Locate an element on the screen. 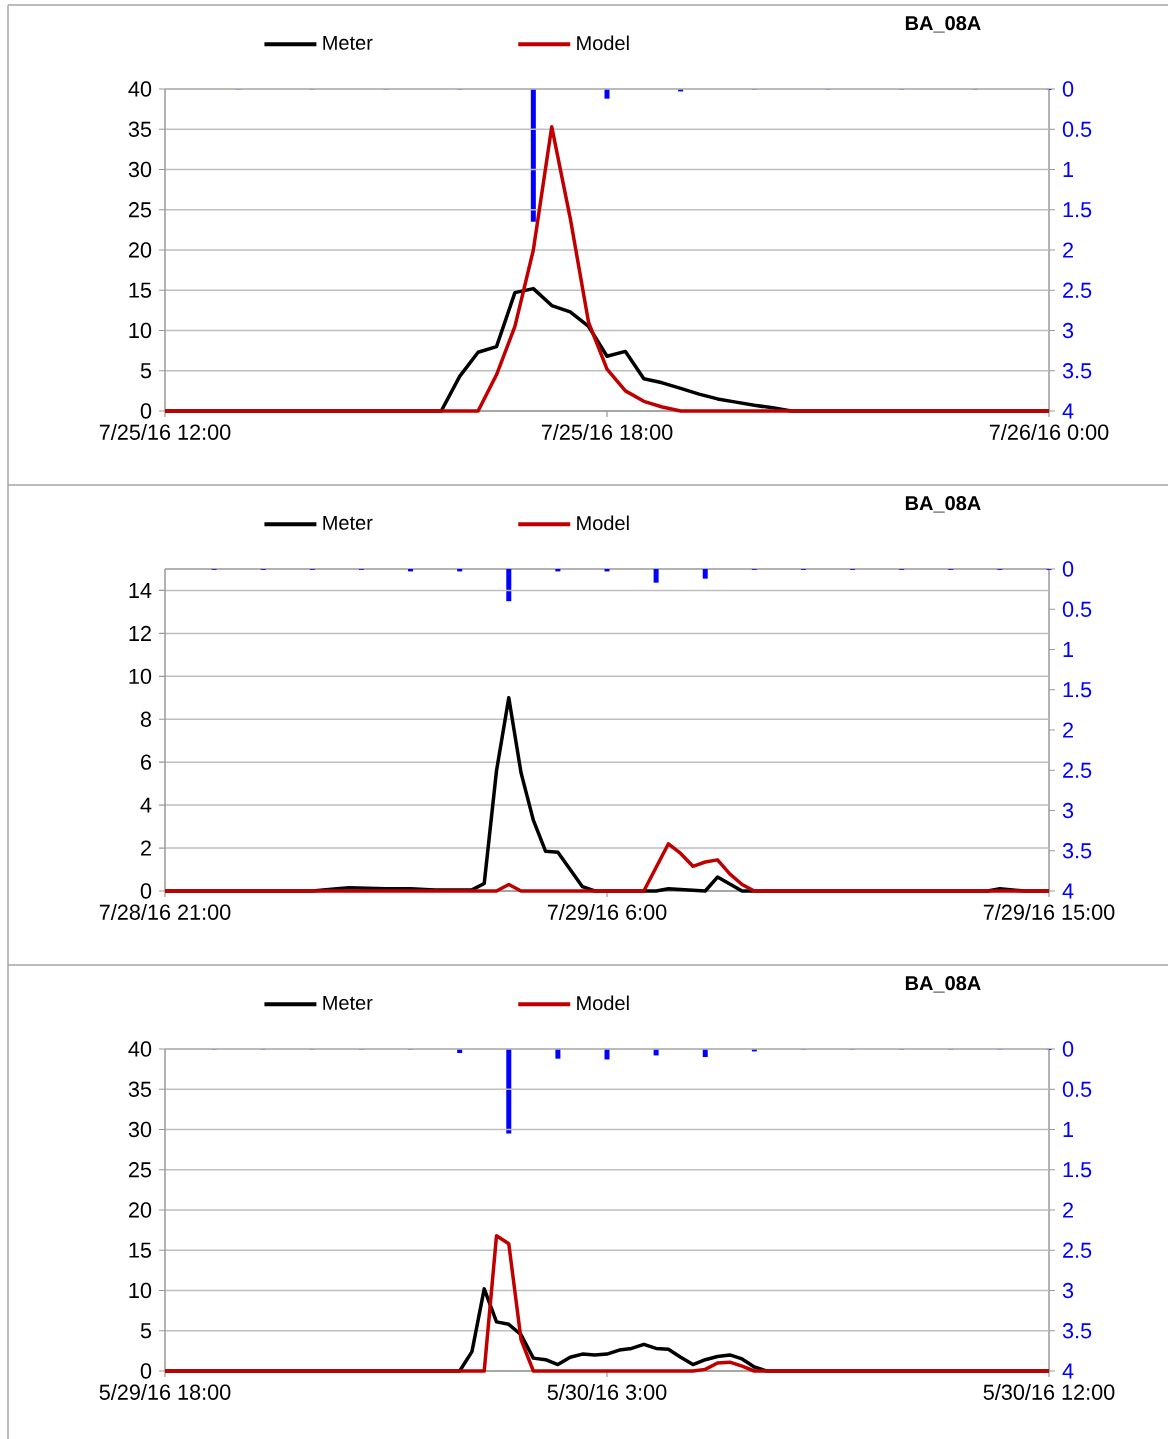 Image resolution: width=1168 pixels, height=1439 pixels. y-tick-label: 14 is located at coordinates (140, 590).